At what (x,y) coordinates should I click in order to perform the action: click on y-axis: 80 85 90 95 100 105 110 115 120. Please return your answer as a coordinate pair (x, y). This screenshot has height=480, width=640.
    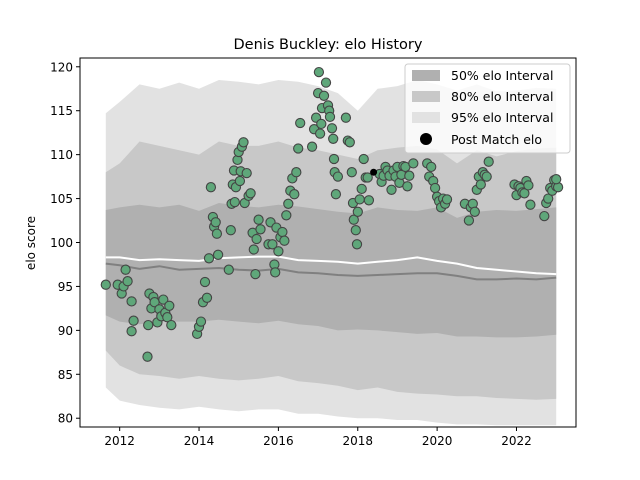
    Looking at the image, I should click on (65, 243).